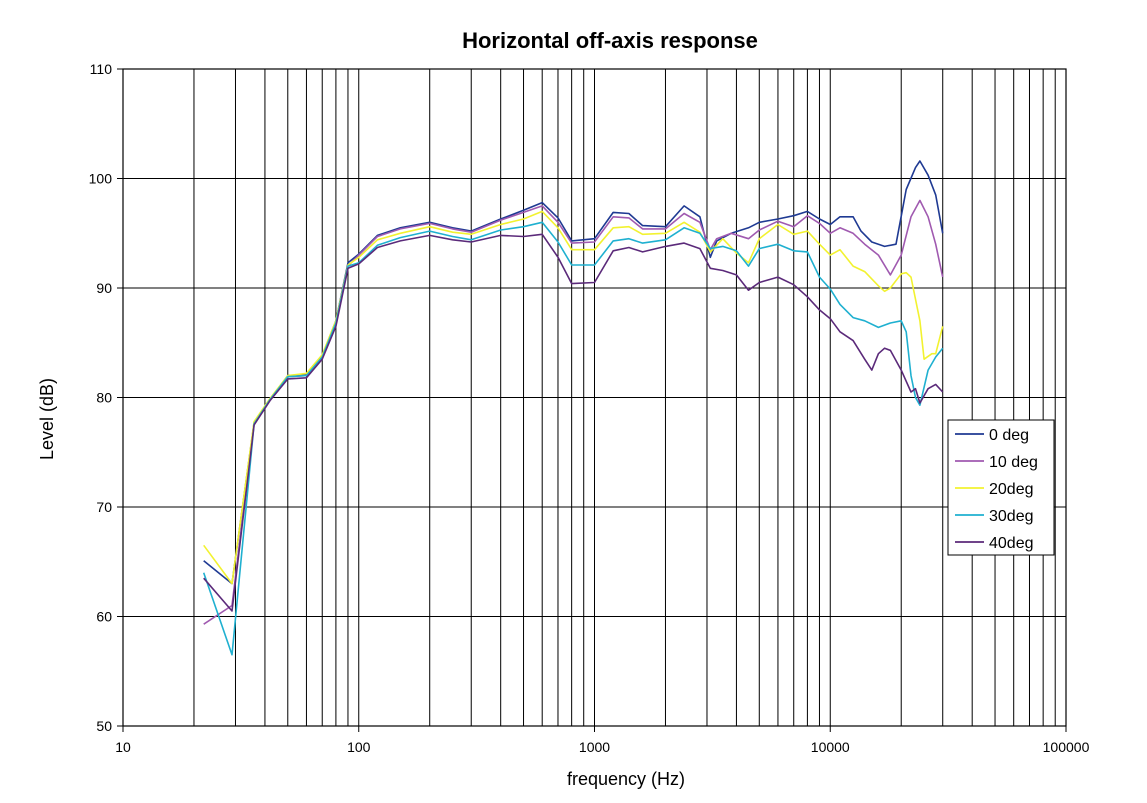 The image size is (1147, 803). What do you see at coordinates (359, 747) in the screenshot?
I see `x-tick-label: 100` at bounding box center [359, 747].